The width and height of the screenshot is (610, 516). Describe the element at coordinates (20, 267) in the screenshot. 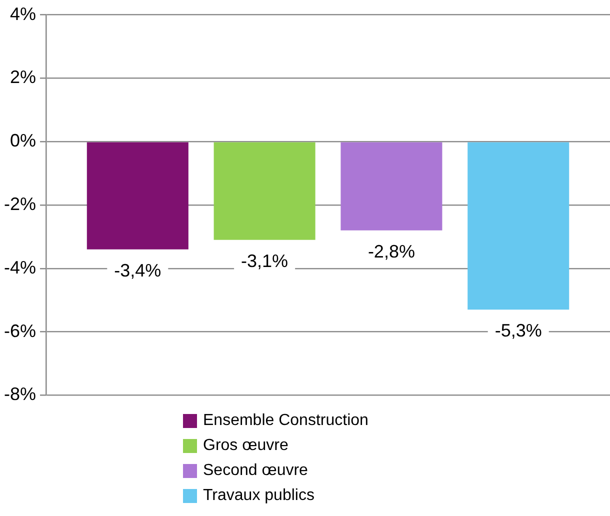

I see `y-tick-label: -4%` at that location.